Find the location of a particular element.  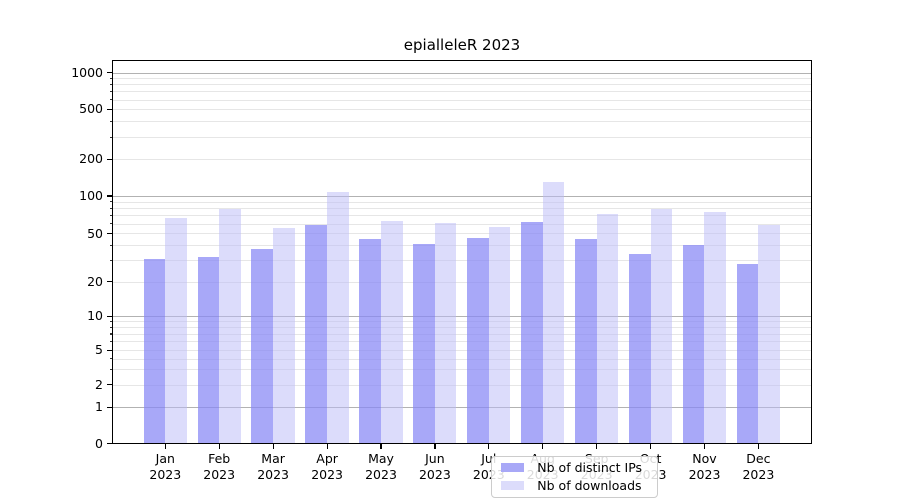

x-tick-label: Feb 2023 is located at coordinates (219, 466).